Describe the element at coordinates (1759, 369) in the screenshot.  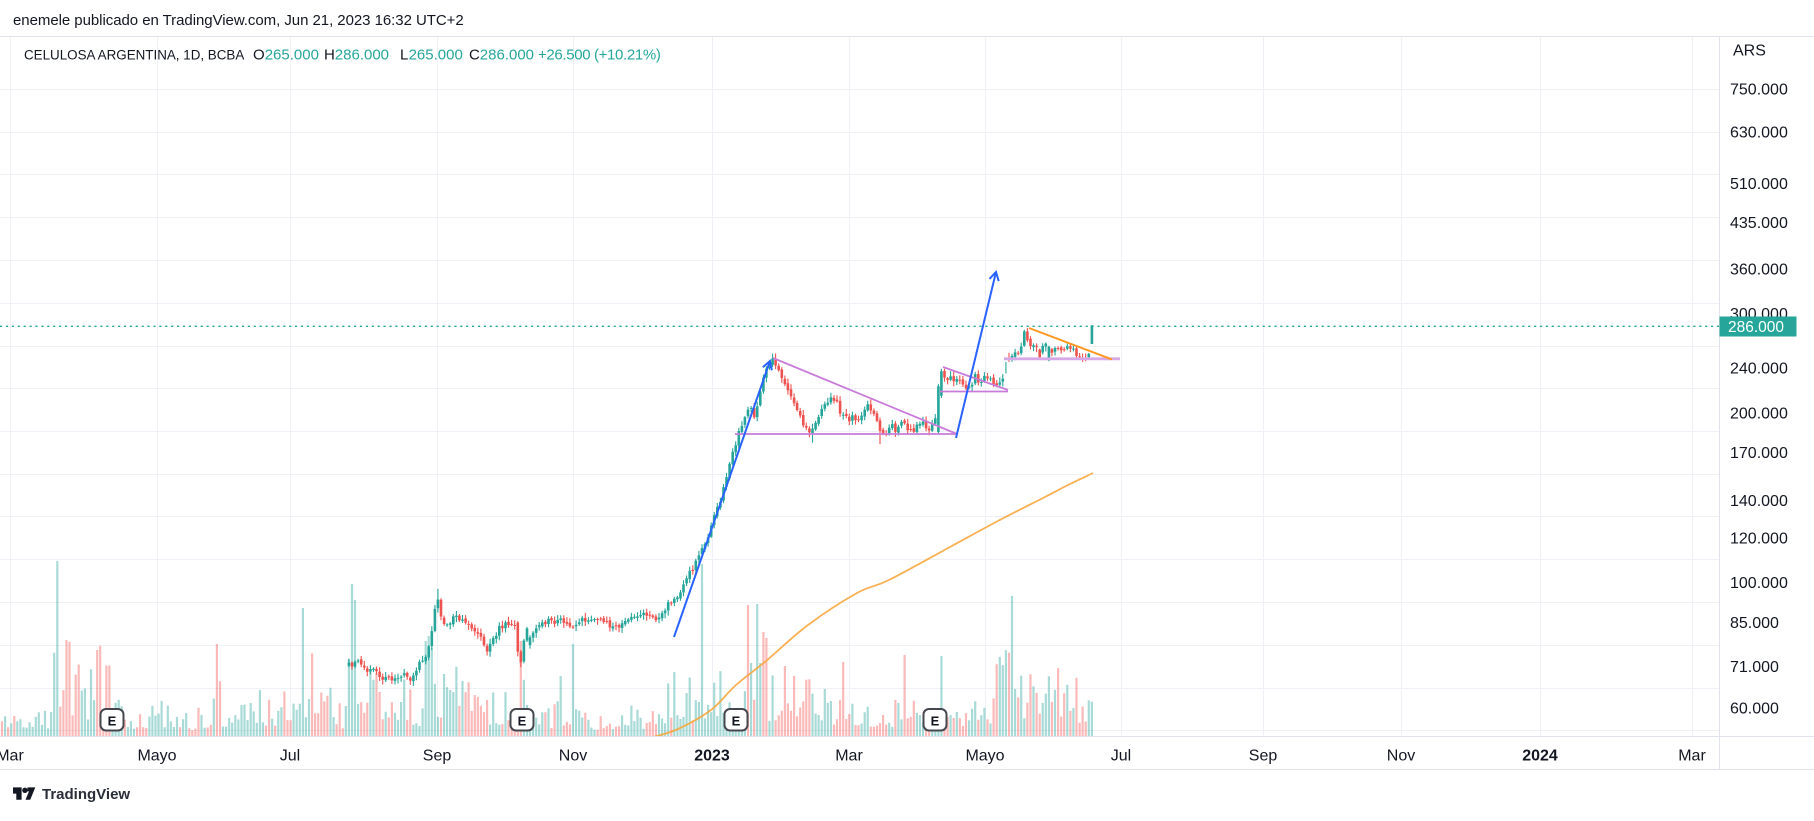
I see `svg-text: 240.000` at that location.